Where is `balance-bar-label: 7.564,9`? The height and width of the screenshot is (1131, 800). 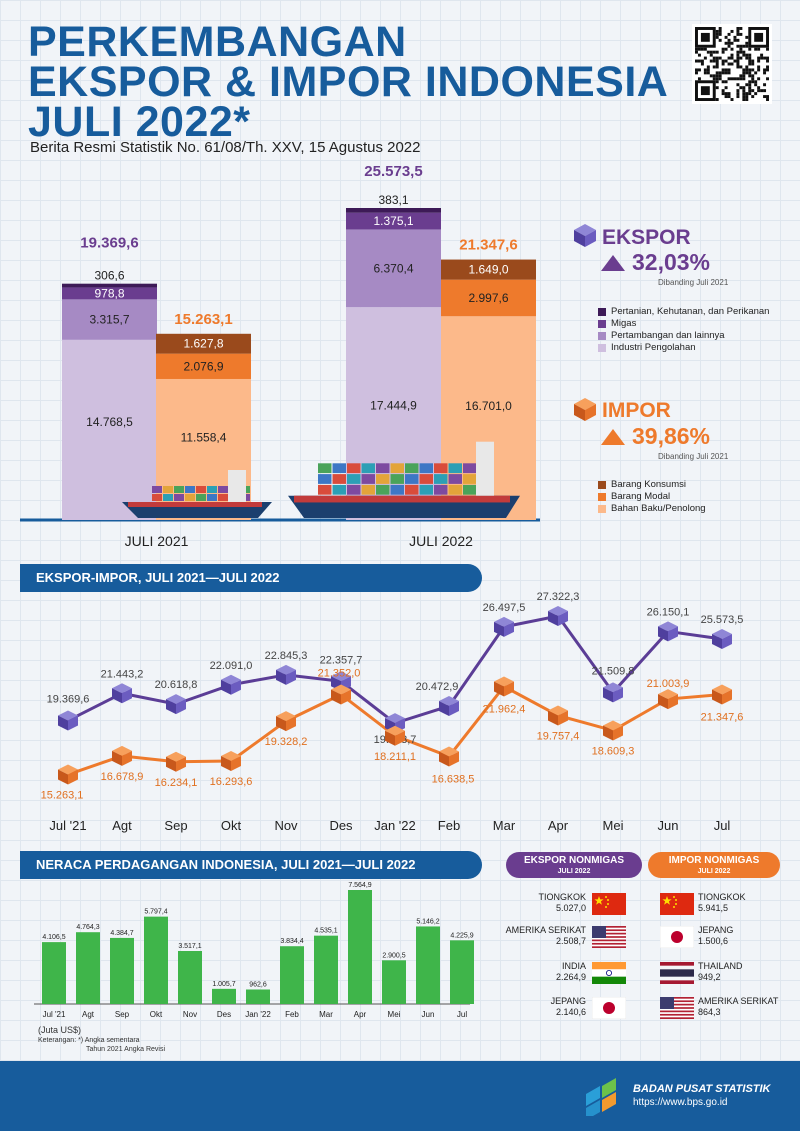 balance-bar-label: 7.564,9 is located at coordinates (359, 885).